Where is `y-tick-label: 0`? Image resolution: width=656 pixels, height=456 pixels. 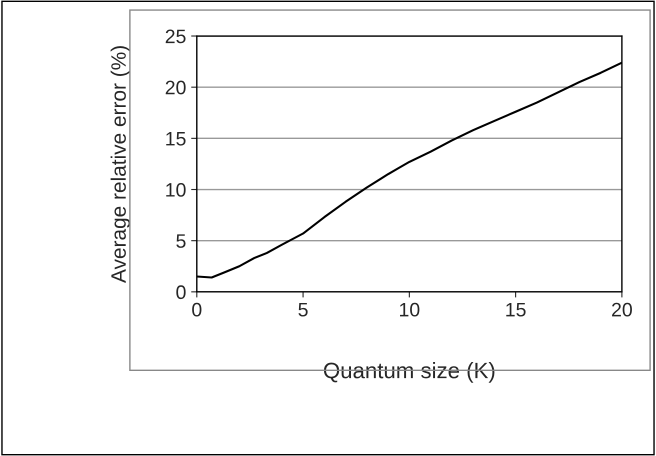
y-tick-label: 0 is located at coordinates (181, 292).